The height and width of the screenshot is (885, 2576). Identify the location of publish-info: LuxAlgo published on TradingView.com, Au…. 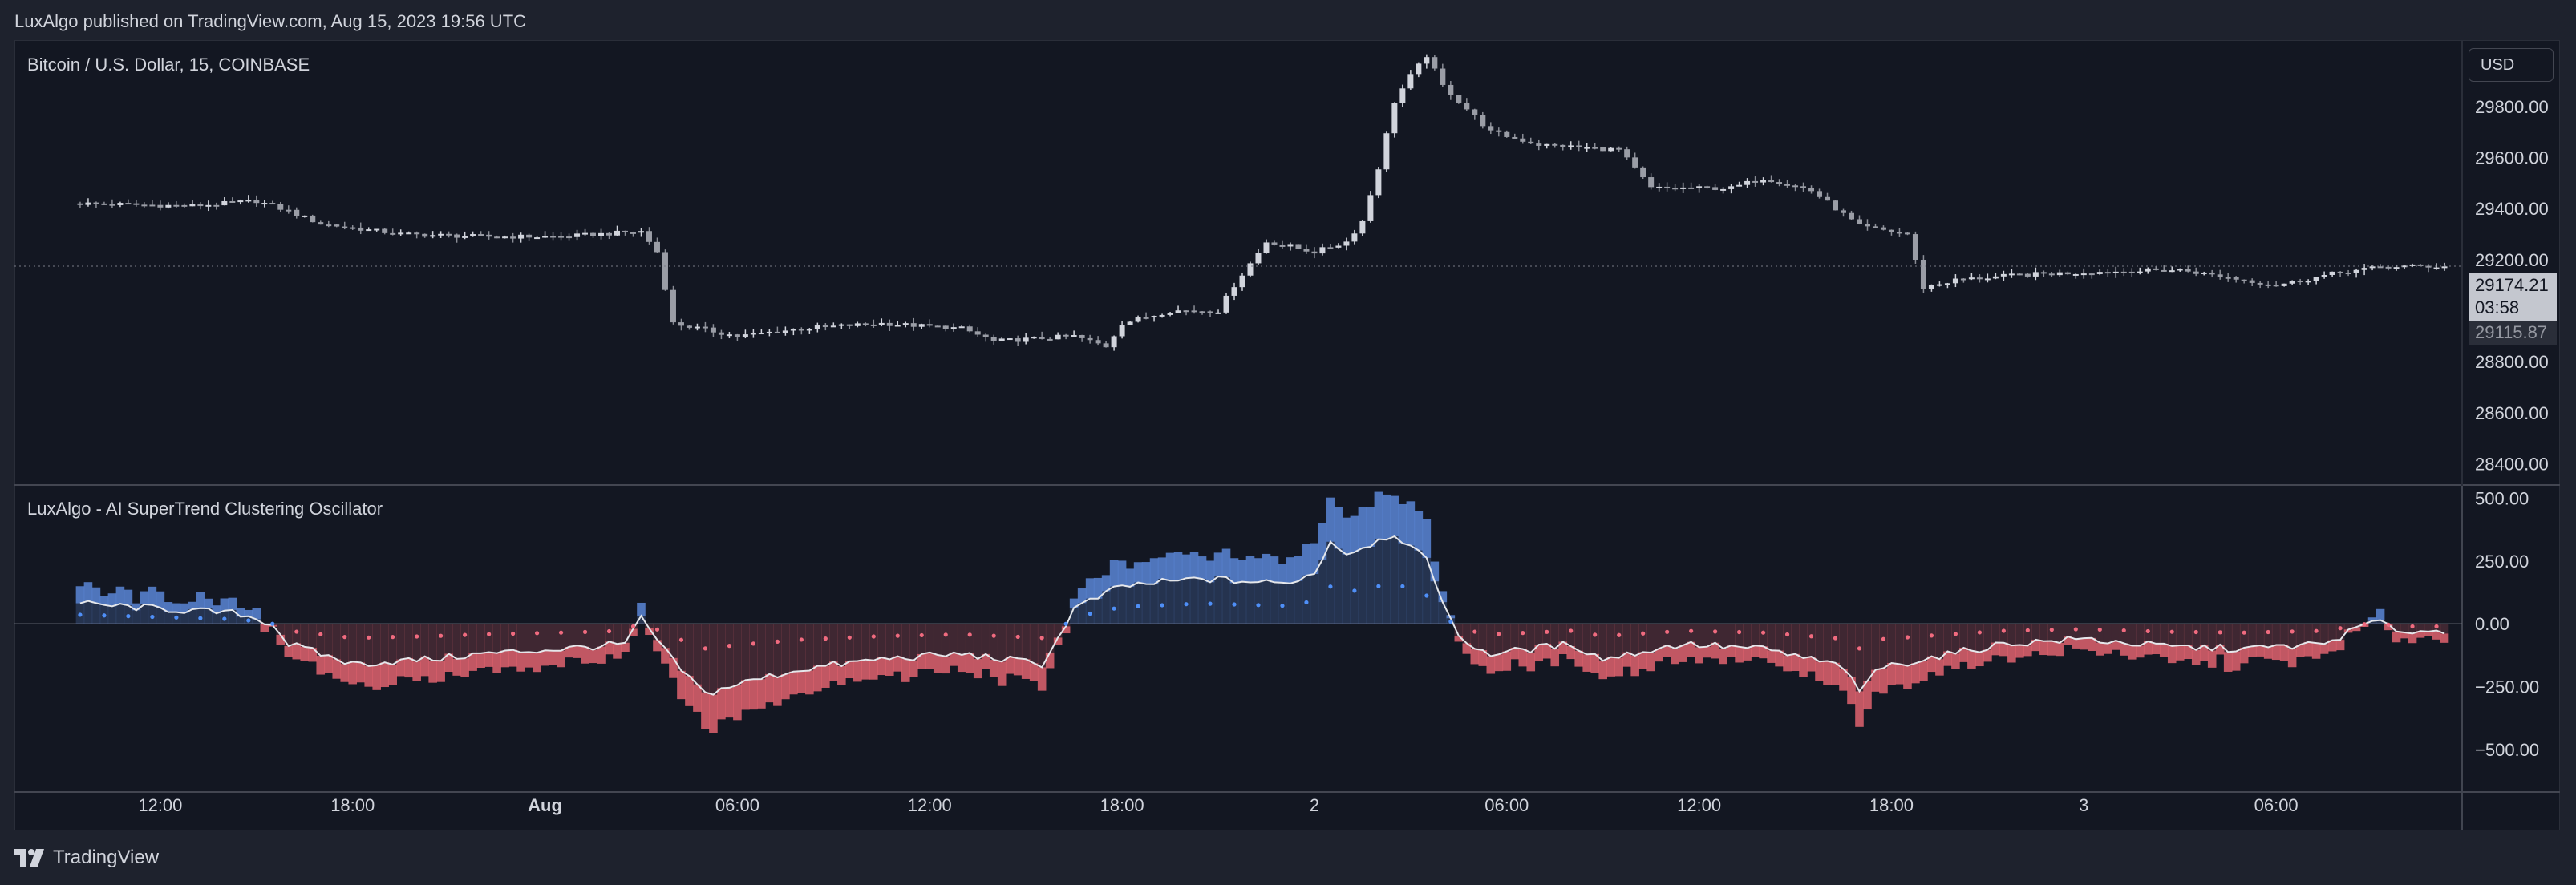
(270, 21).